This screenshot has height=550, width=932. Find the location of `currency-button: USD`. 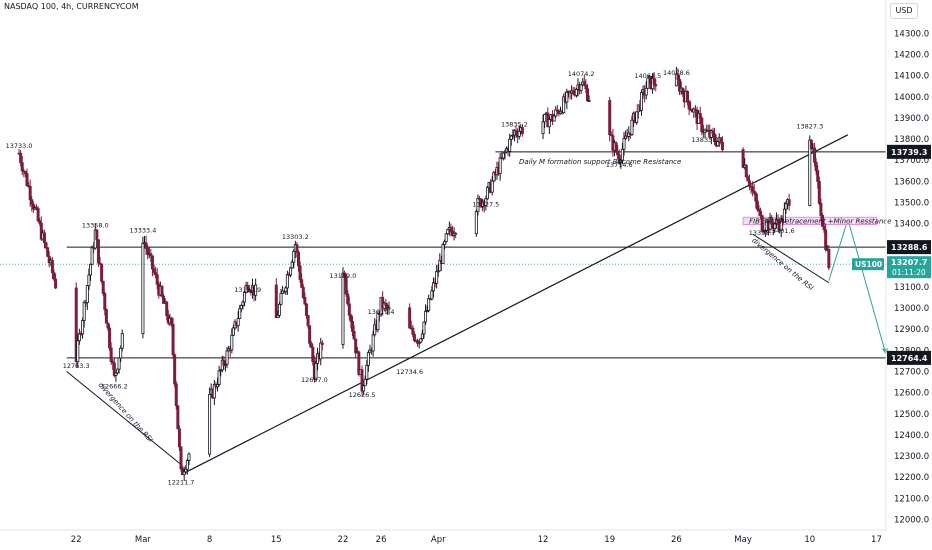

currency-button: USD is located at coordinates (904, 11).